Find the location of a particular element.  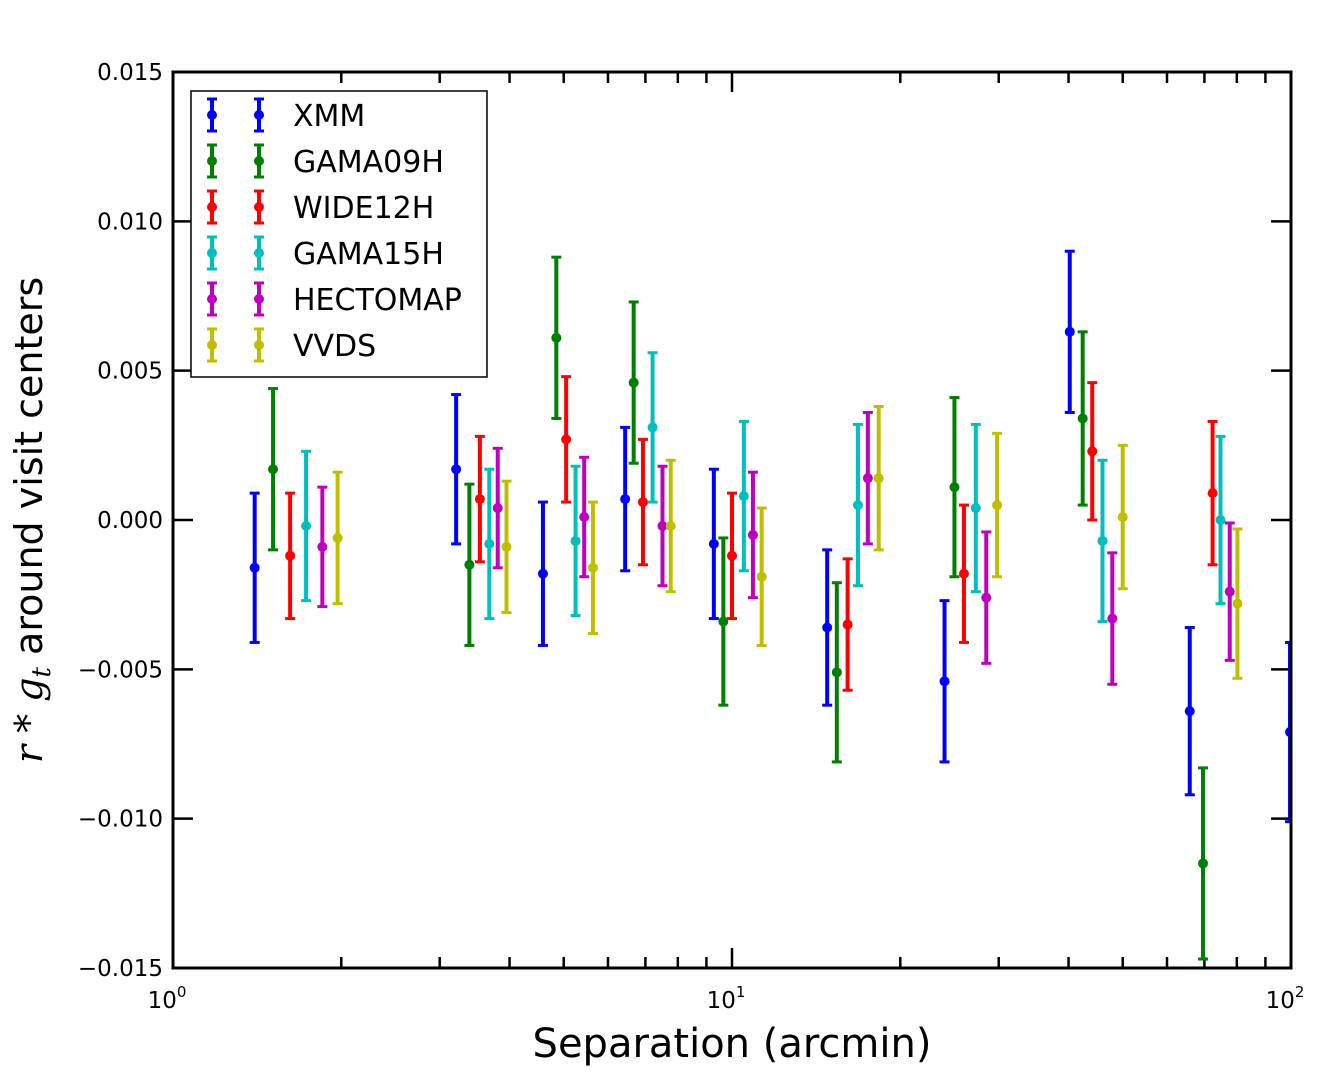

legend-entry: HECTOMAP is located at coordinates (334, 299).